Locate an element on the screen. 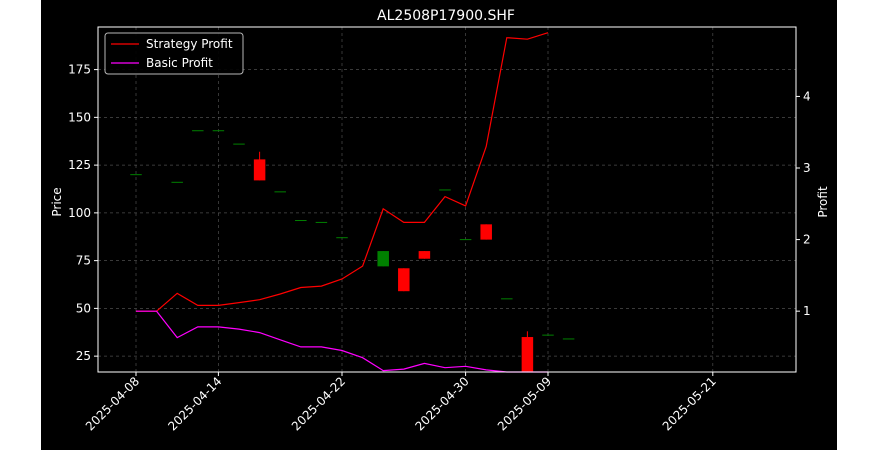 This screenshot has height=454, width=878. y-axis-label-right: Profit is located at coordinates (823, 202).